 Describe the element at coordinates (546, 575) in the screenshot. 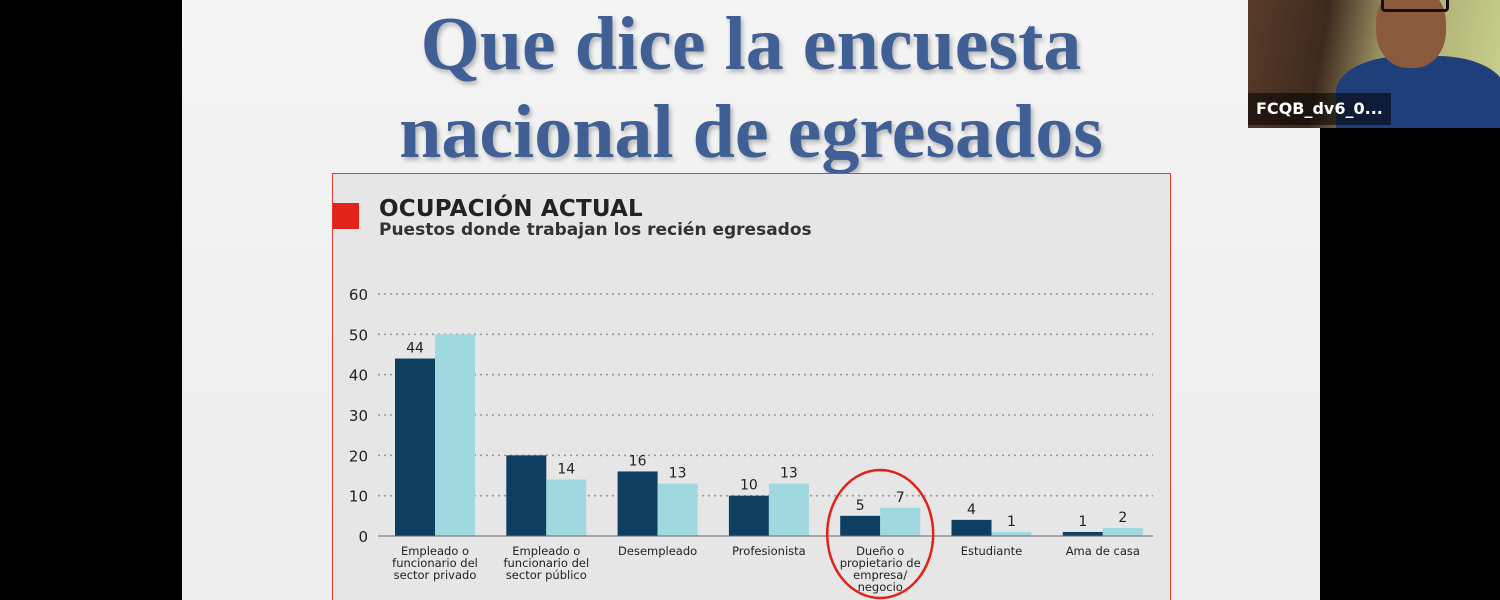

I see `category-label: sector público` at that location.